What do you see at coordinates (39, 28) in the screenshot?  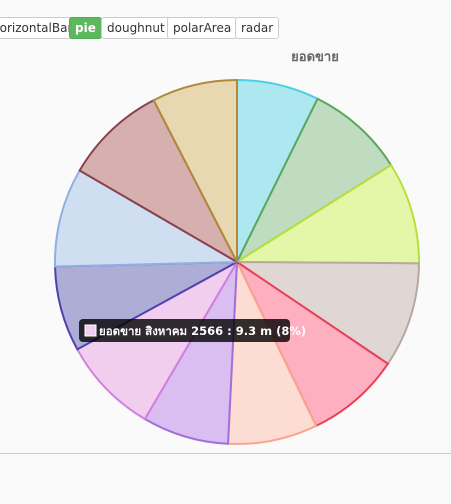 I see `chart-type-button: horizontalBar` at bounding box center [39, 28].